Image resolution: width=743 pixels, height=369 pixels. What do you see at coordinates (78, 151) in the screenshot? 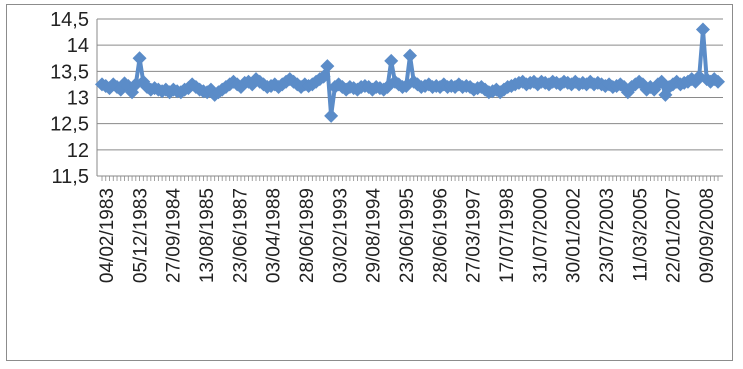
I see `y-tick-label: 12` at bounding box center [78, 151].